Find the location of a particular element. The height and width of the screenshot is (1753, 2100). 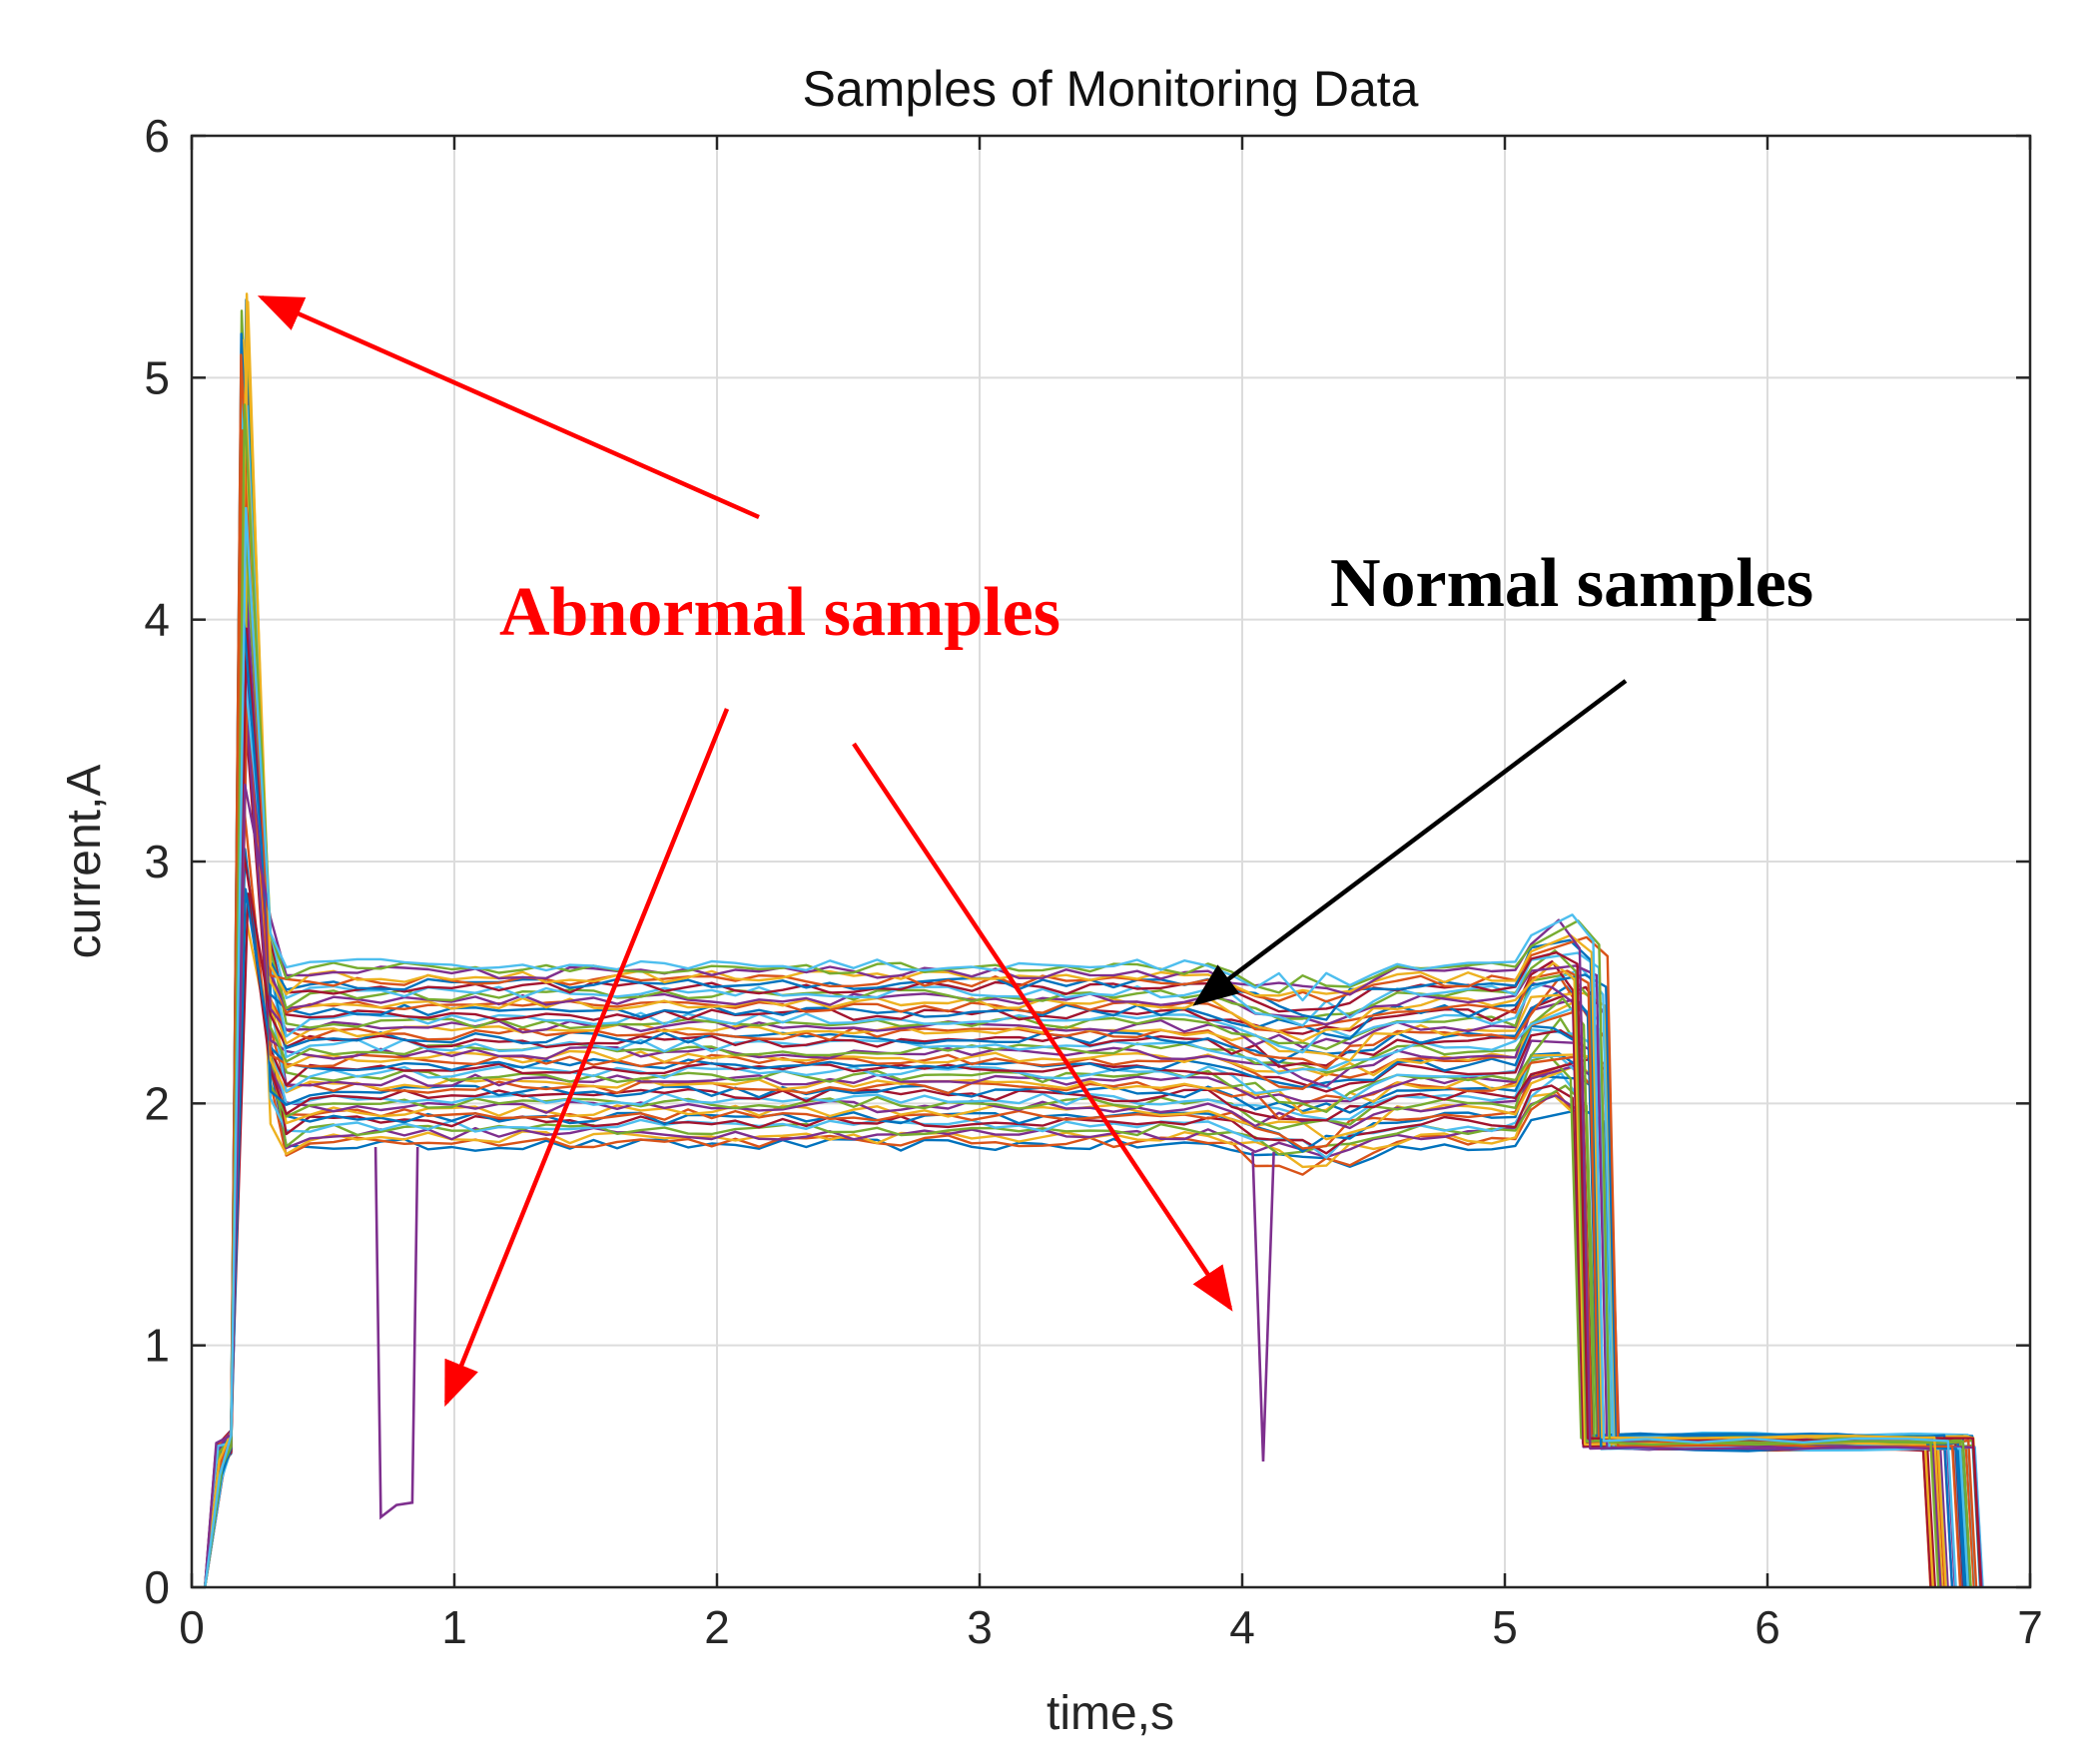

x-tick-label: 1 is located at coordinates (454, 1627).